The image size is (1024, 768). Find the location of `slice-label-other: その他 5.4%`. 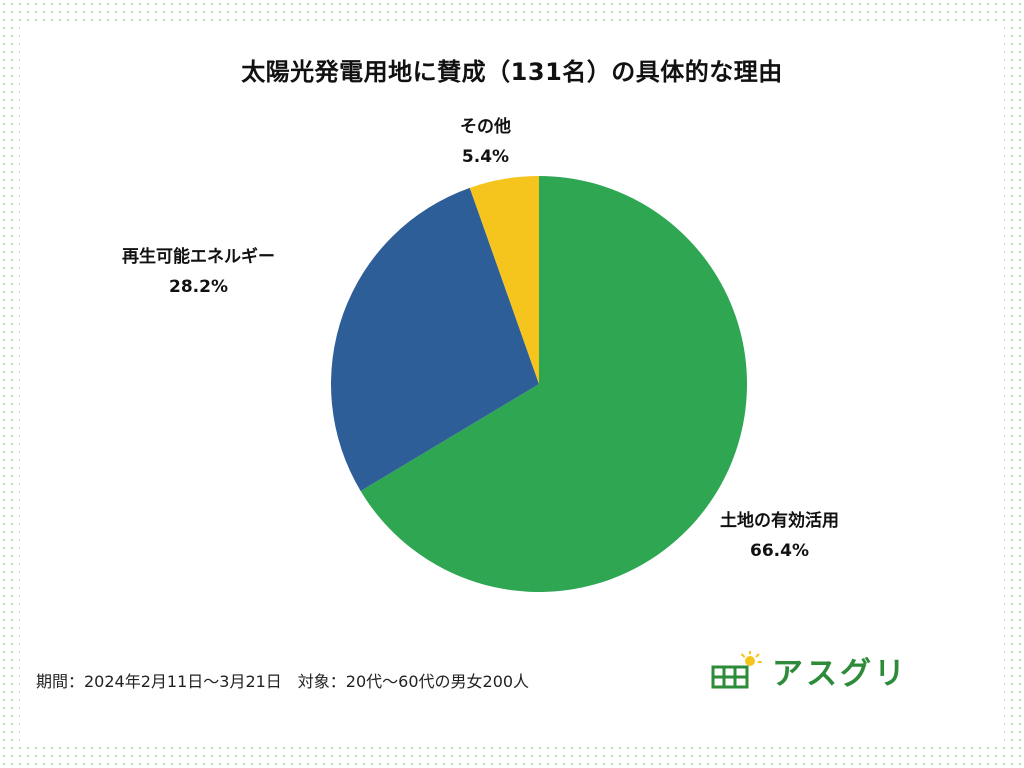

slice-label-other: その他 5.4% is located at coordinates (485, 142).